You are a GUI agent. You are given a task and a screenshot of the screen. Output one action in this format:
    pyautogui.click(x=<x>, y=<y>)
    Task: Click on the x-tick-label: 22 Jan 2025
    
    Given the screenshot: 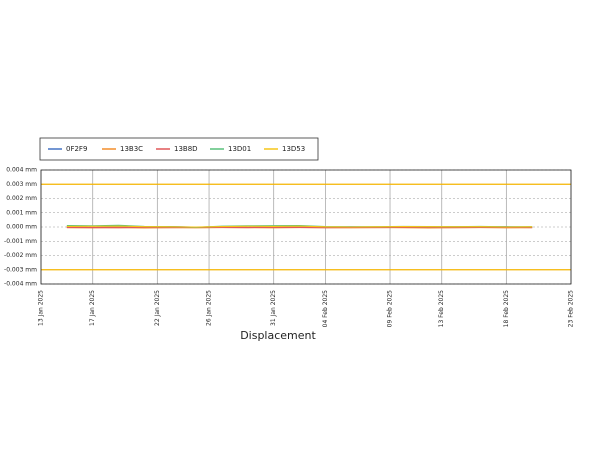 What is the action you would take?
    pyautogui.click(x=157, y=308)
    